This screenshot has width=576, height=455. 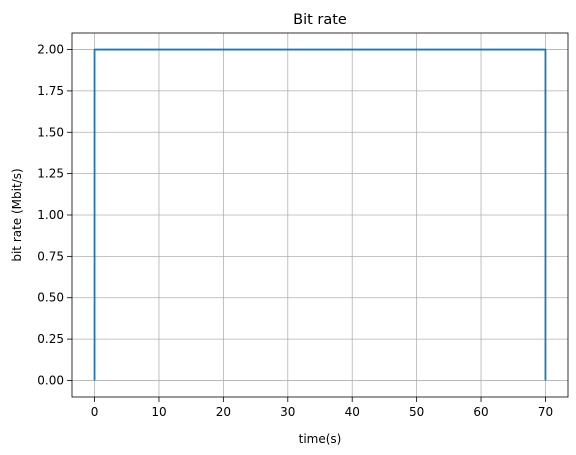 I want to click on x-tick-label: 30, so click(x=287, y=412).